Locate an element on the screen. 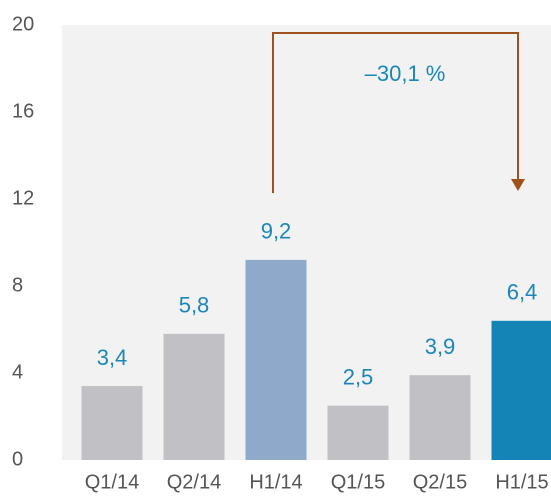 This screenshot has height=499, width=551. x-tick-label: H1/15 is located at coordinates (521, 482).